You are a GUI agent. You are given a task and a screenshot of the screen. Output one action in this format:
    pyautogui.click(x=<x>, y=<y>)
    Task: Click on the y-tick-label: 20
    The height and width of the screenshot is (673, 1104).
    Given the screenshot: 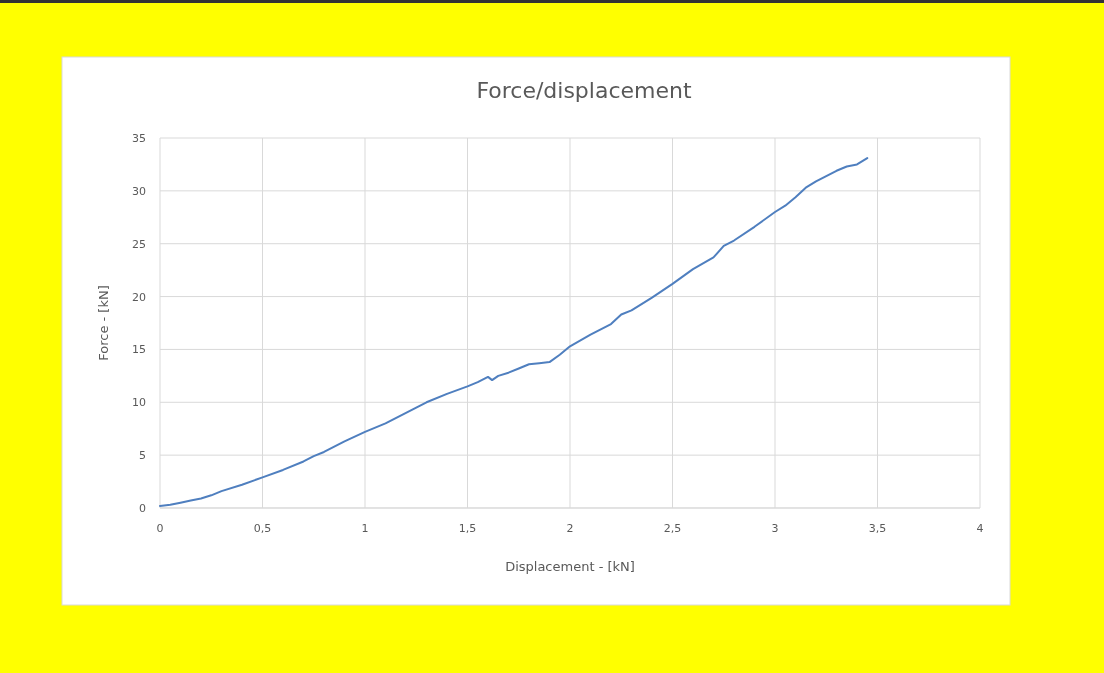 What is the action you would take?
    pyautogui.click(x=139, y=297)
    